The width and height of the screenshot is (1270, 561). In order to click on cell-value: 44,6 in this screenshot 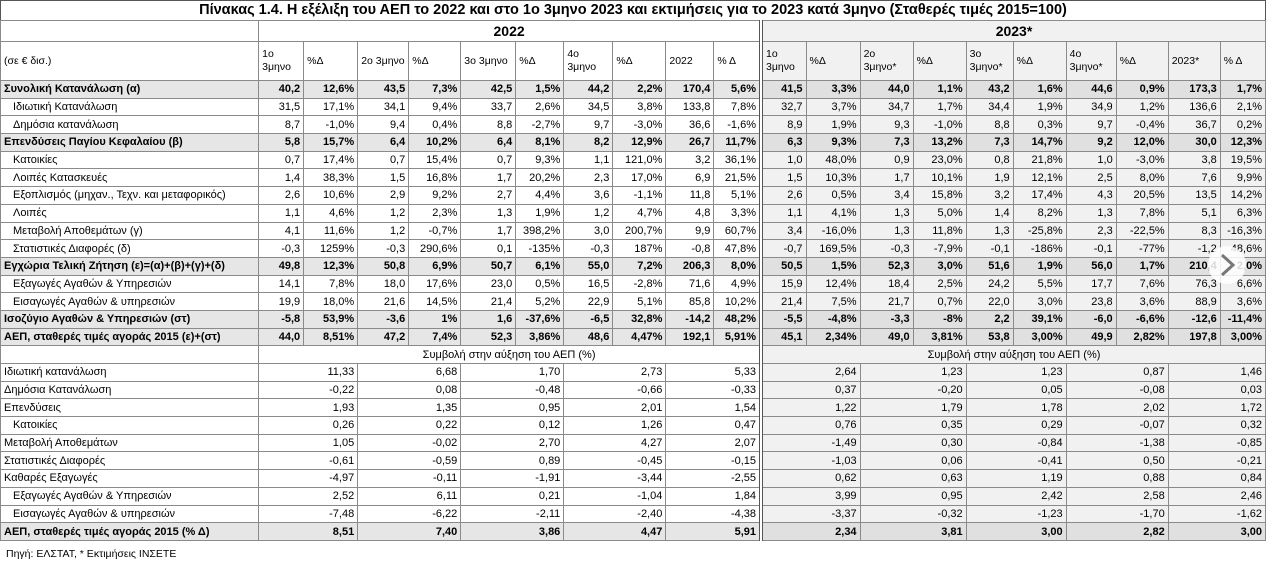, I will do `click(1091, 89)`.